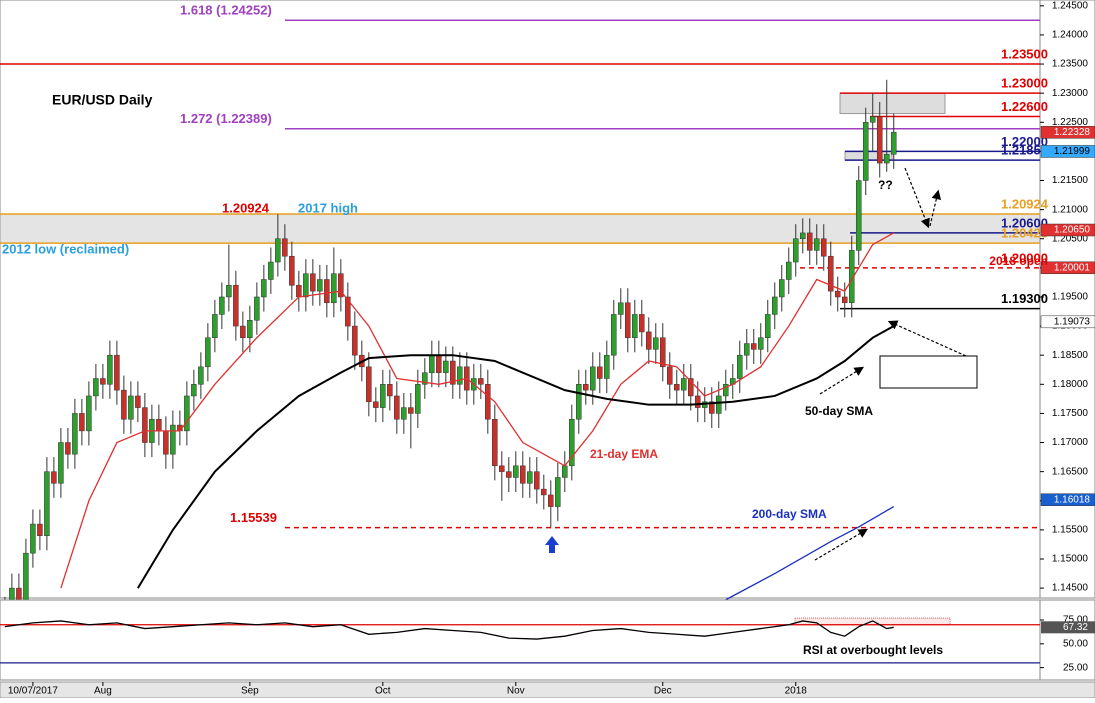 The height and width of the screenshot is (703, 1095). Describe the element at coordinates (1024, 222) in the screenshot. I see `level-label: 1.20600` at that location.